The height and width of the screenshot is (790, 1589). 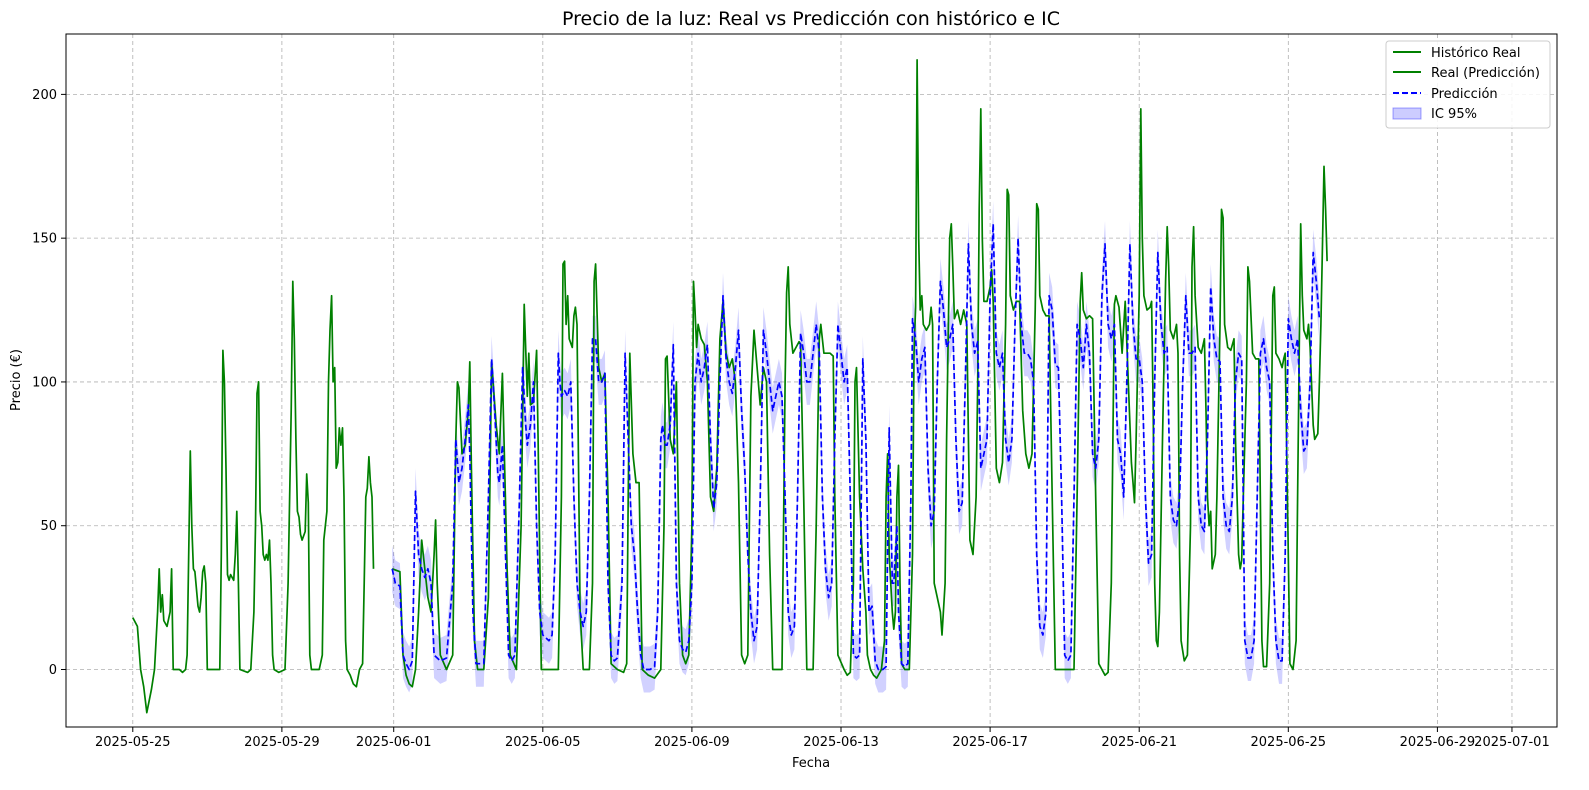 What do you see at coordinates (44, 382) in the screenshot?
I see `y-tick-label: 100` at bounding box center [44, 382].